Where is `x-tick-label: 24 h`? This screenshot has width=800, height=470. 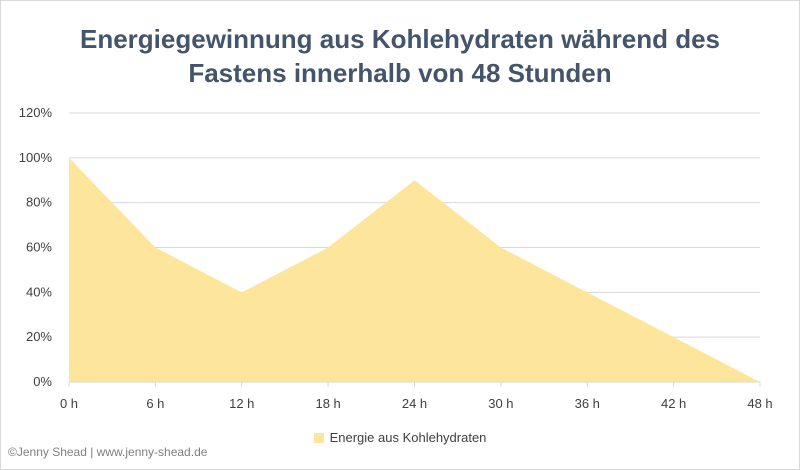 x-tick-label: 24 h is located at coordinates (414, 403).